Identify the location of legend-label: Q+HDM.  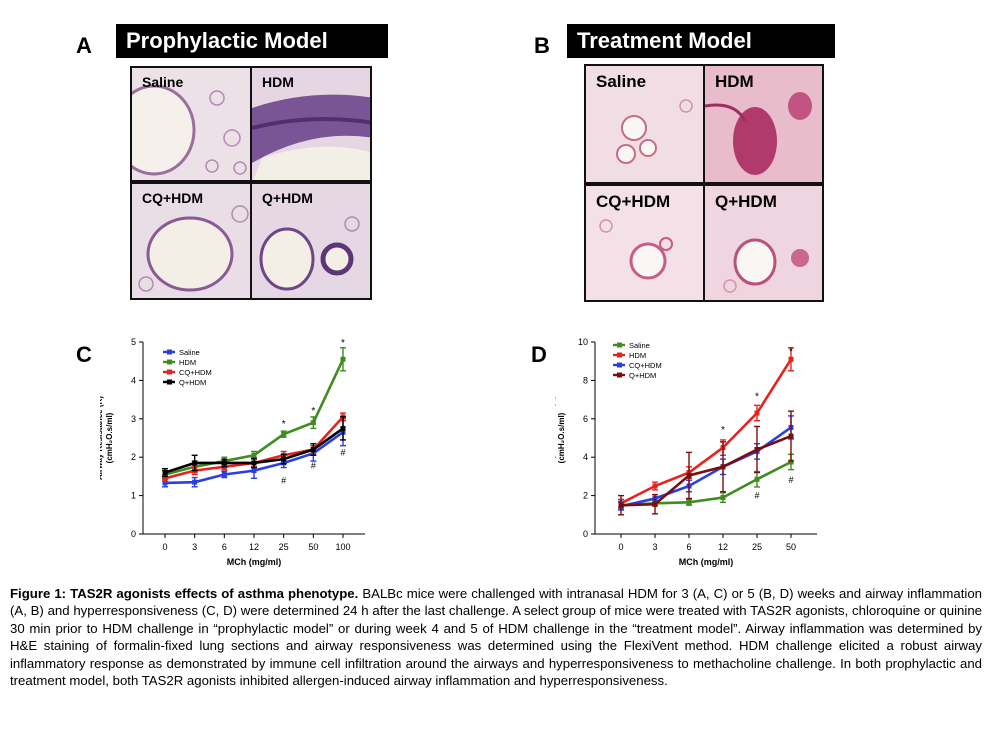
(192, 382).